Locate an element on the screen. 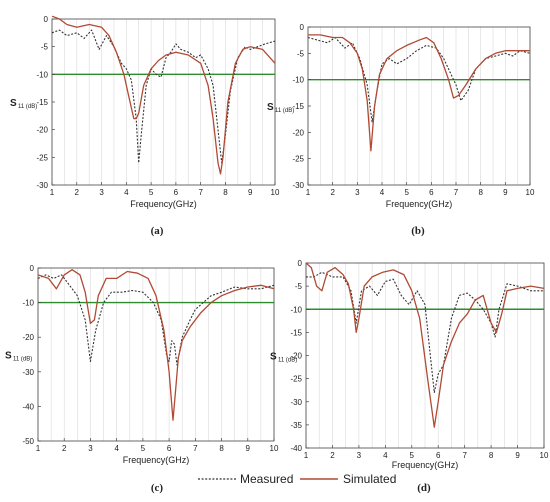  y-tick-label: -50 is located at coordinates (28, 441).